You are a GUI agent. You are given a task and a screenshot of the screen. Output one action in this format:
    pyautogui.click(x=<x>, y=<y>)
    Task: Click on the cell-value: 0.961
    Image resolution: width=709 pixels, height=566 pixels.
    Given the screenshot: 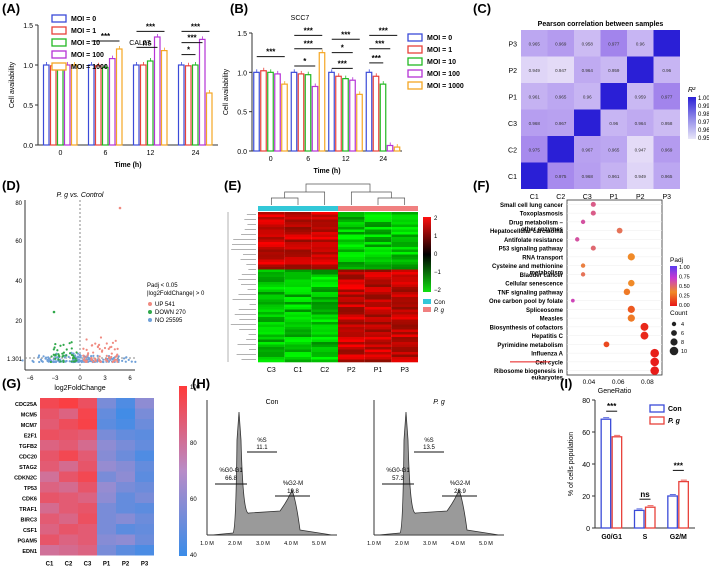 What is the action you would take?
    pyautogui.click(x=614, y=176)
    